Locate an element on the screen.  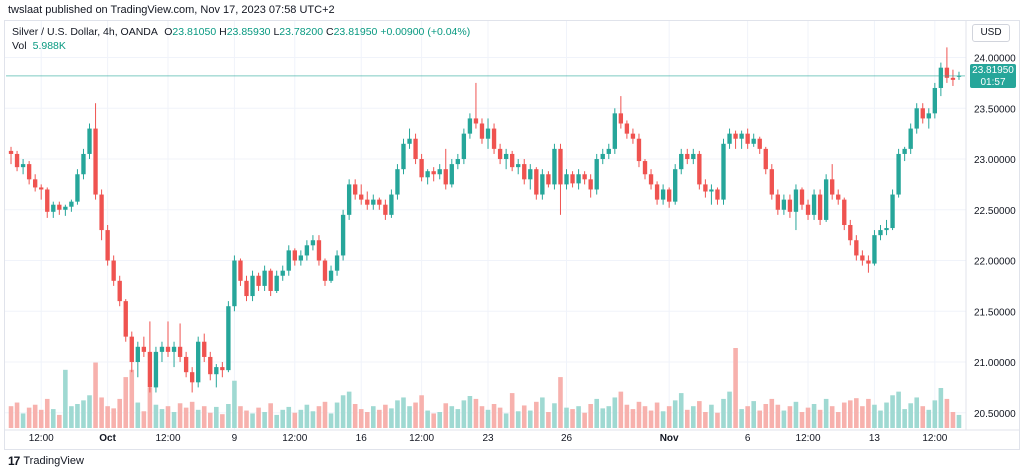
volume-legend: Vol 5.988K is located at coordinates (39, 46).